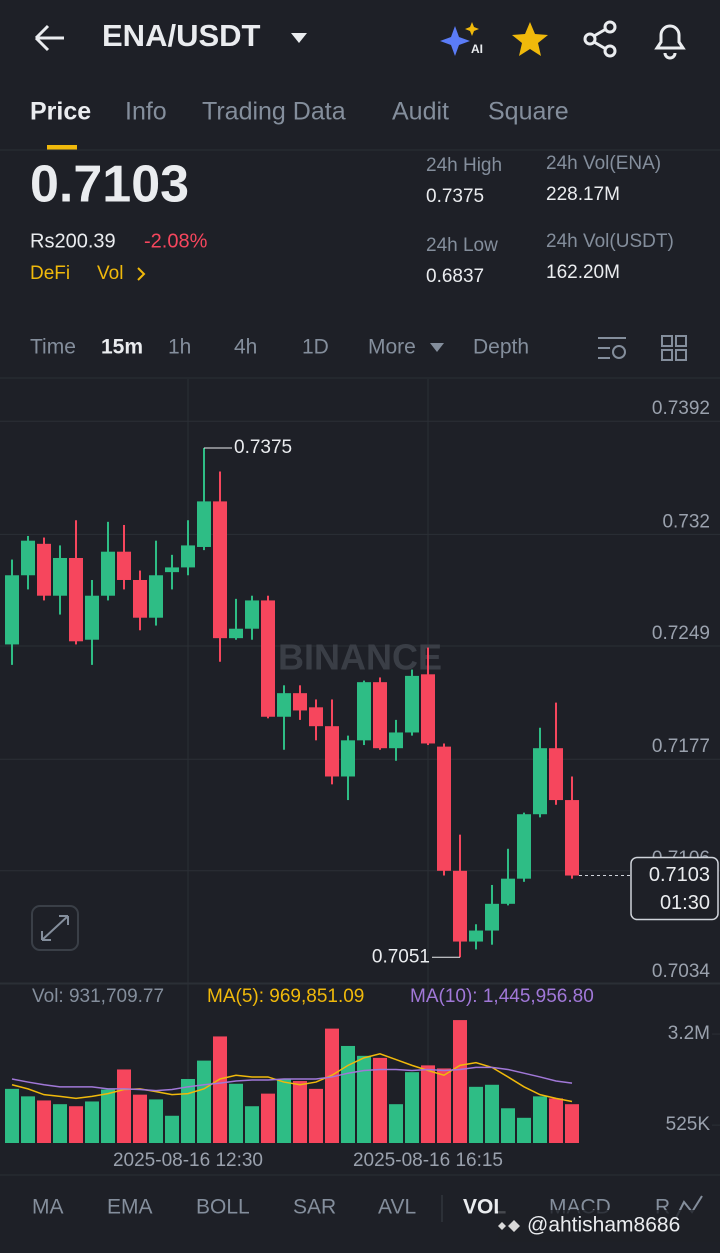 The height and width of the screenshot is (1253, 720). What do you see at coordinates (420, 112) in the screenshot?
I see `tab: Audit` at bounding box center [420, 112].